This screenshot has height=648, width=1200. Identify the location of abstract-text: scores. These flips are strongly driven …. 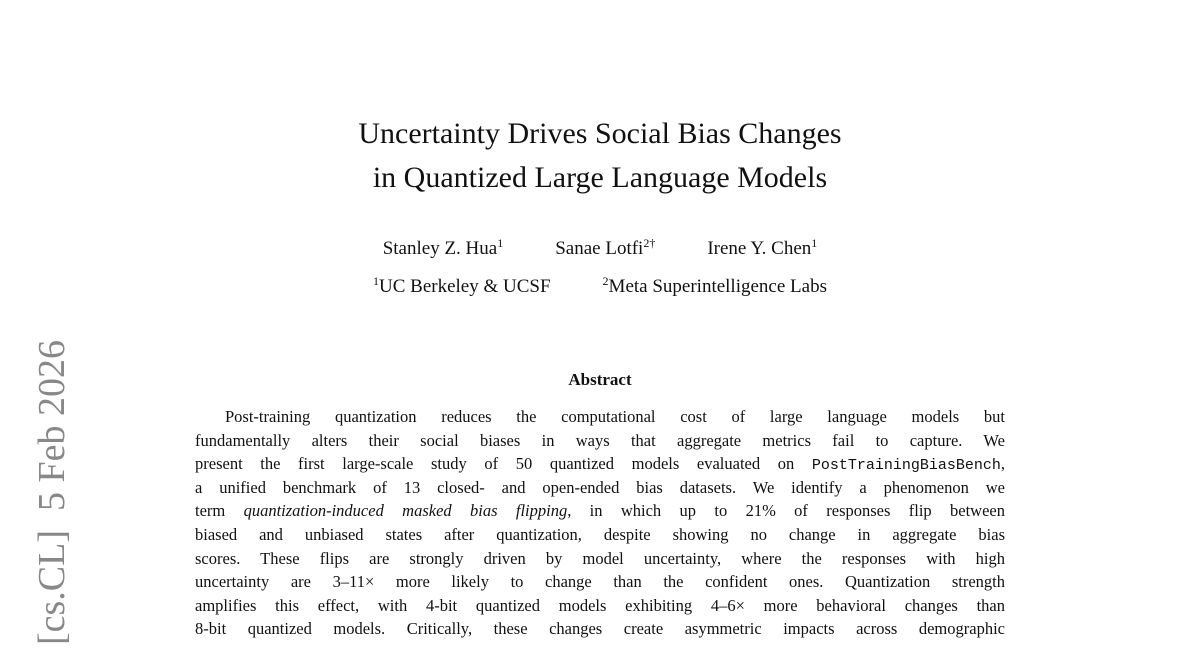
(600, 558).